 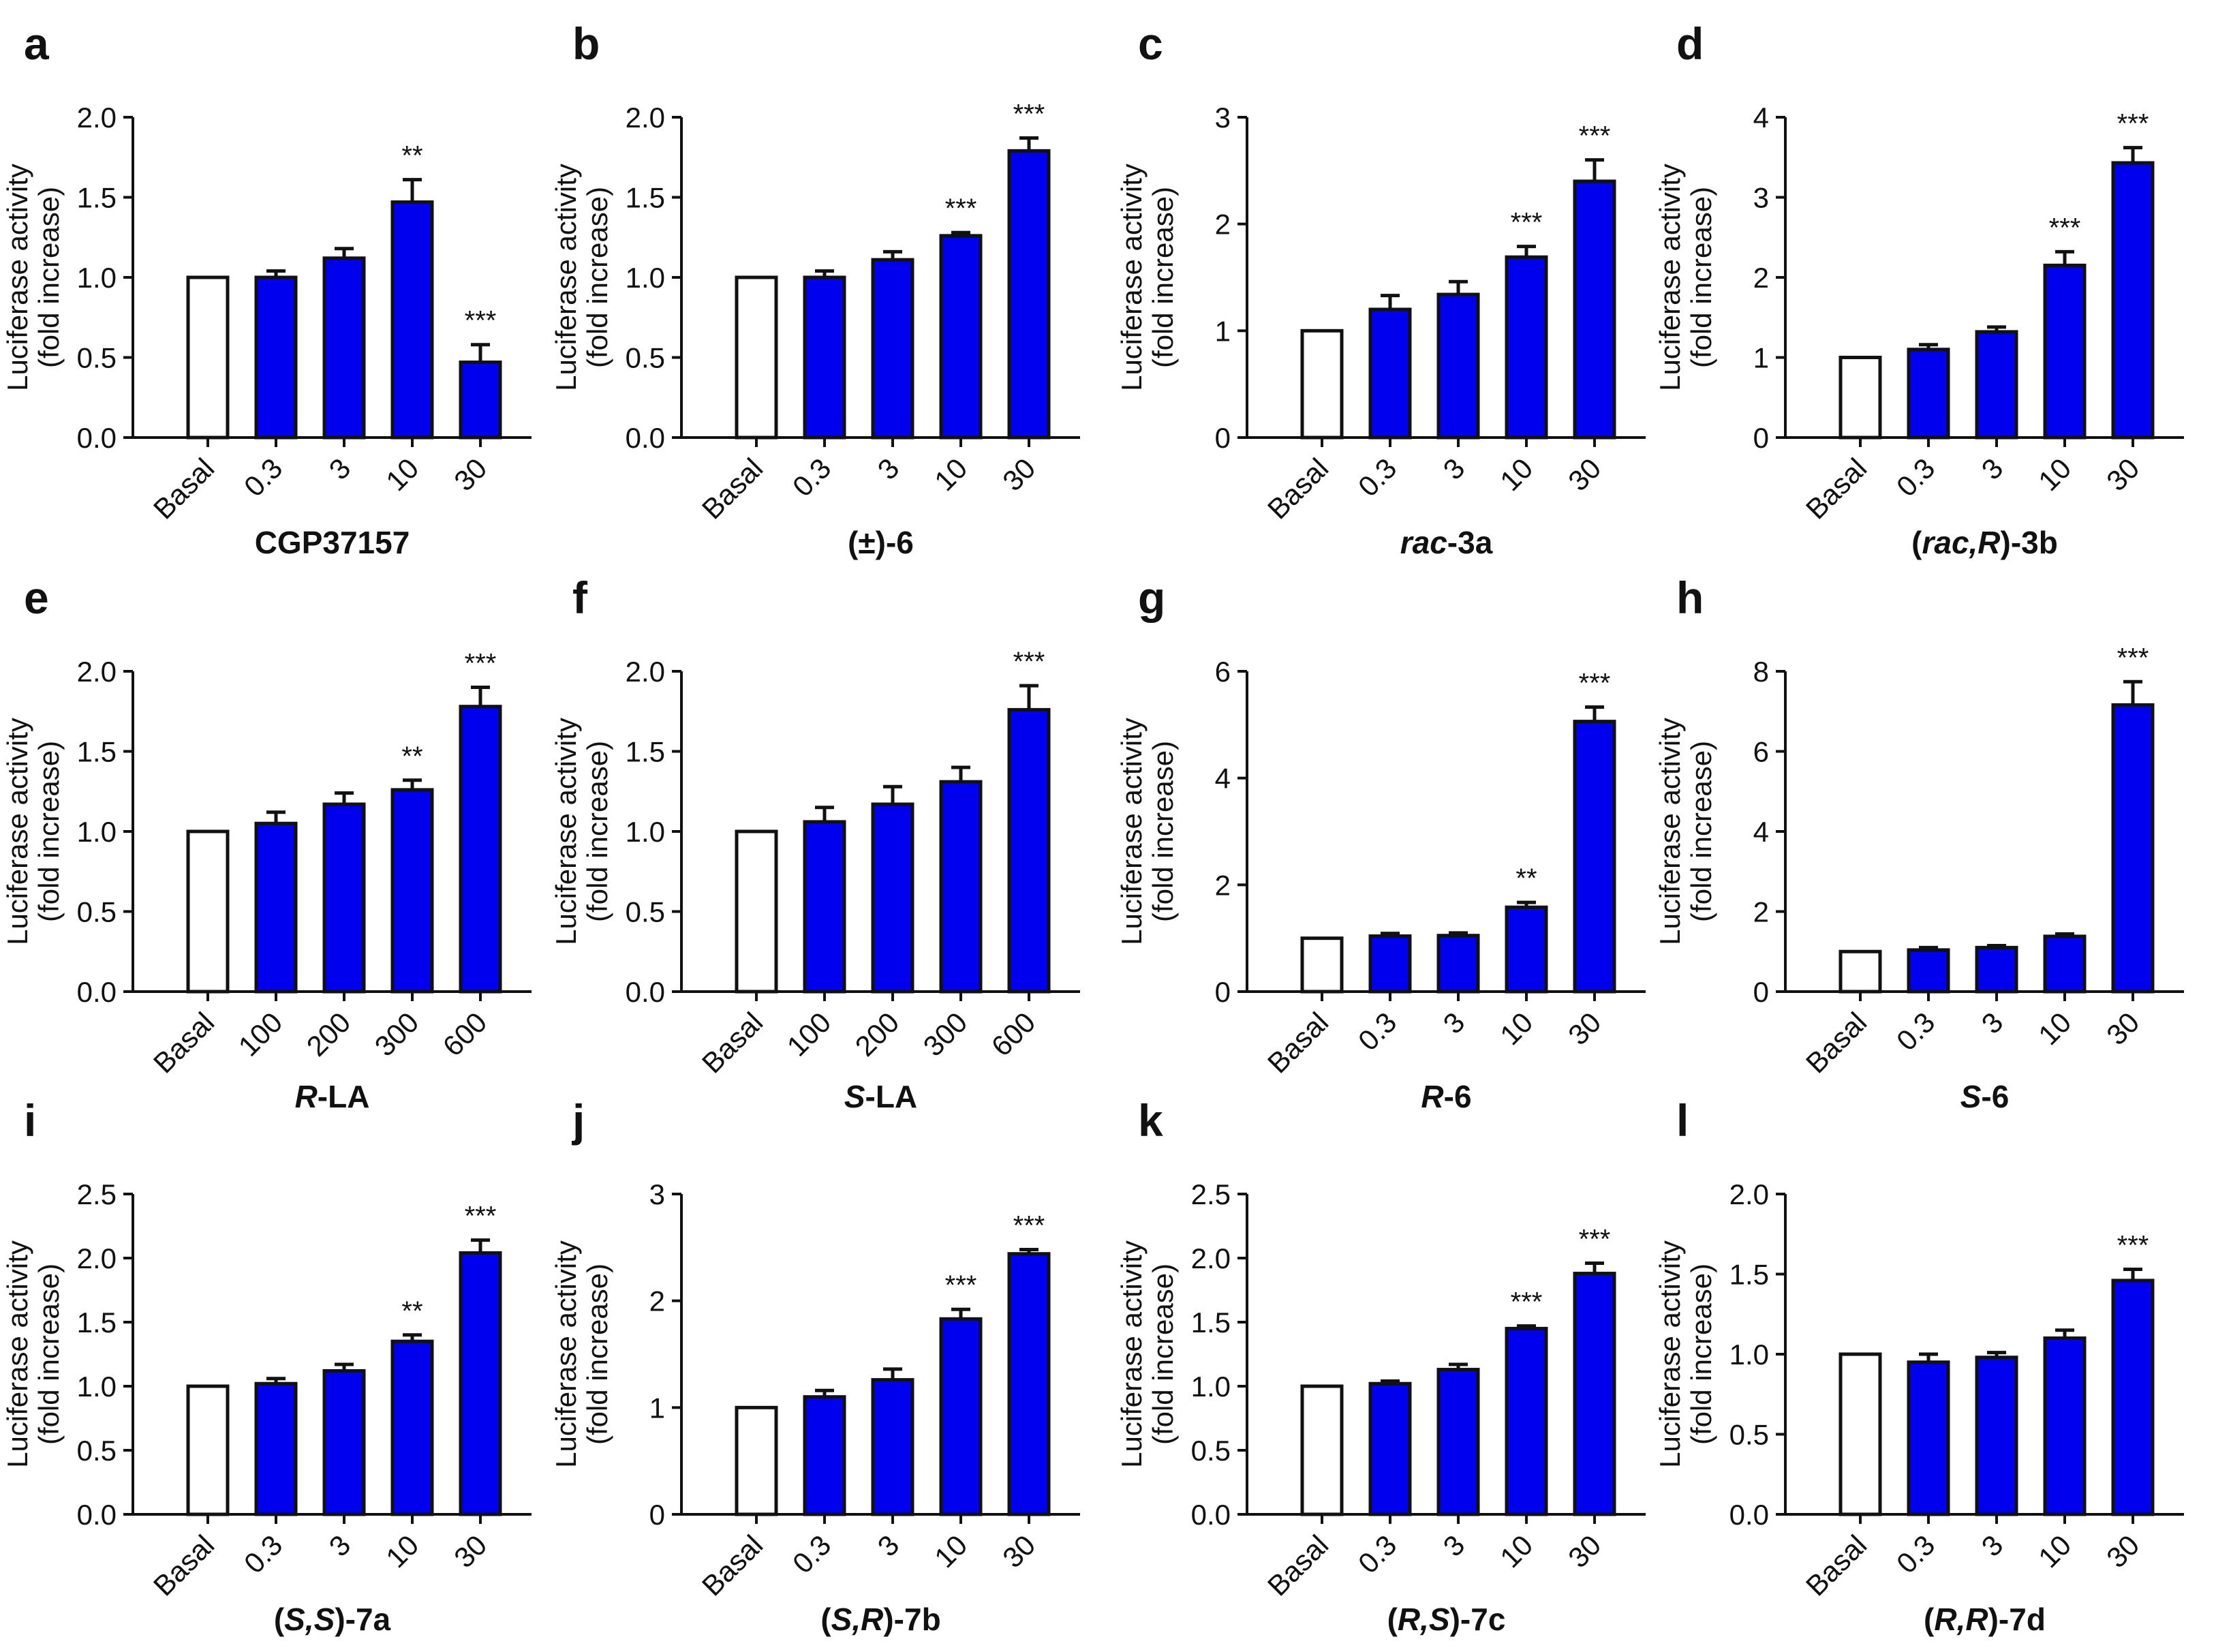 I want to click on x-axis-title: S-LA, so click(x=880, y=1096).